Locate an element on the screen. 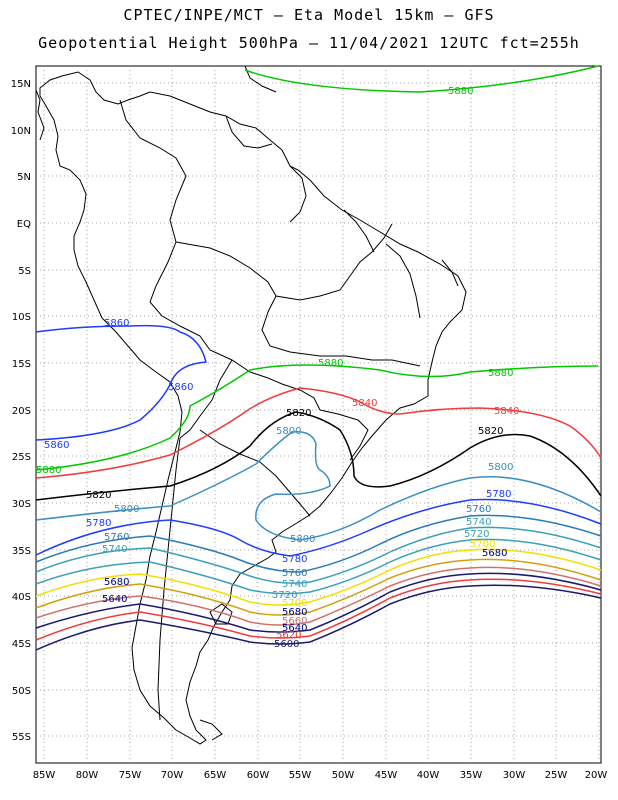 The image size is (618, 800). label-5680-c: 5680 is located at coordinates (294, 612).